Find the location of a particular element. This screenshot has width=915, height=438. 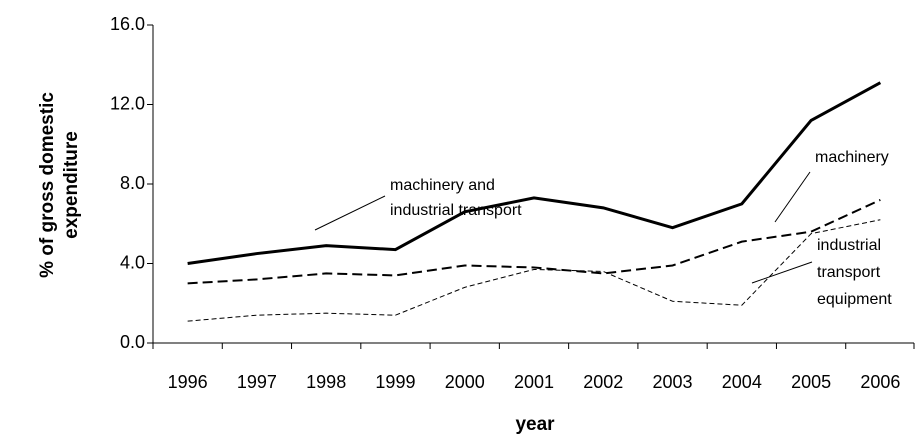

x-tick-label: 1997 is located at coordinates (257, 382).